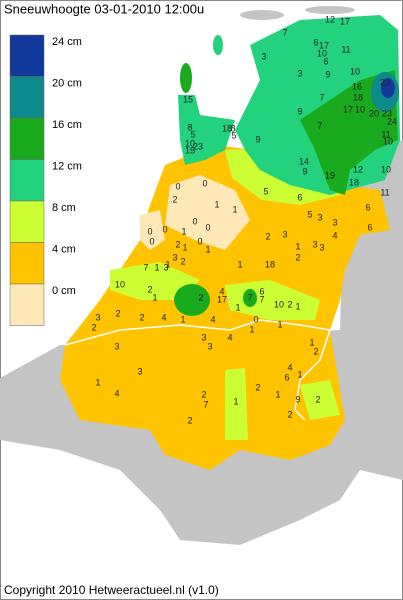 The image size is (403, 600). Describe the element at coordinates (232, 128) in the screenshot. I see `station-value: 8` at that location.